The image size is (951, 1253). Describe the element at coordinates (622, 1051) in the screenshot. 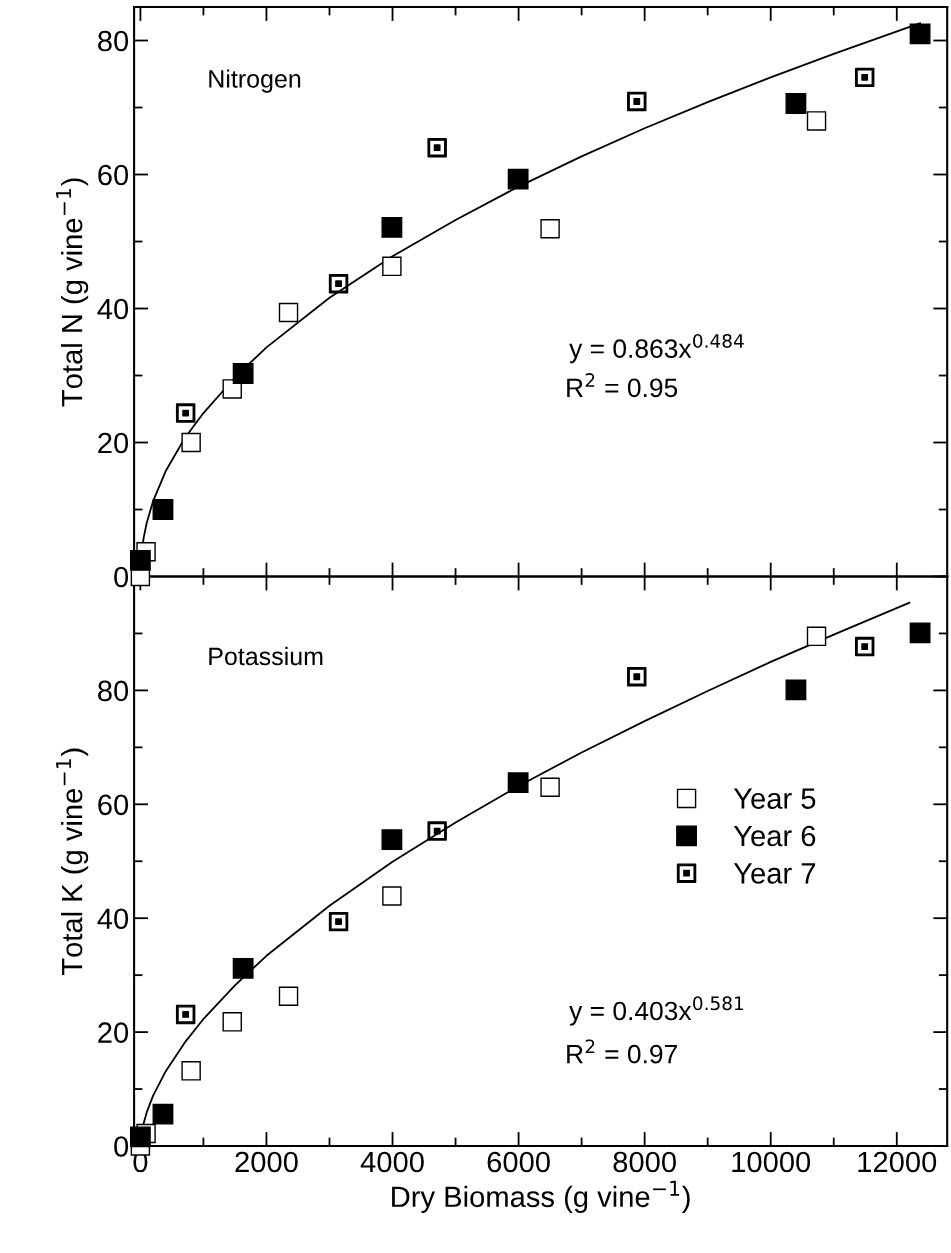

I see `annotation: R$^{2}$ = 0.97` at that location.